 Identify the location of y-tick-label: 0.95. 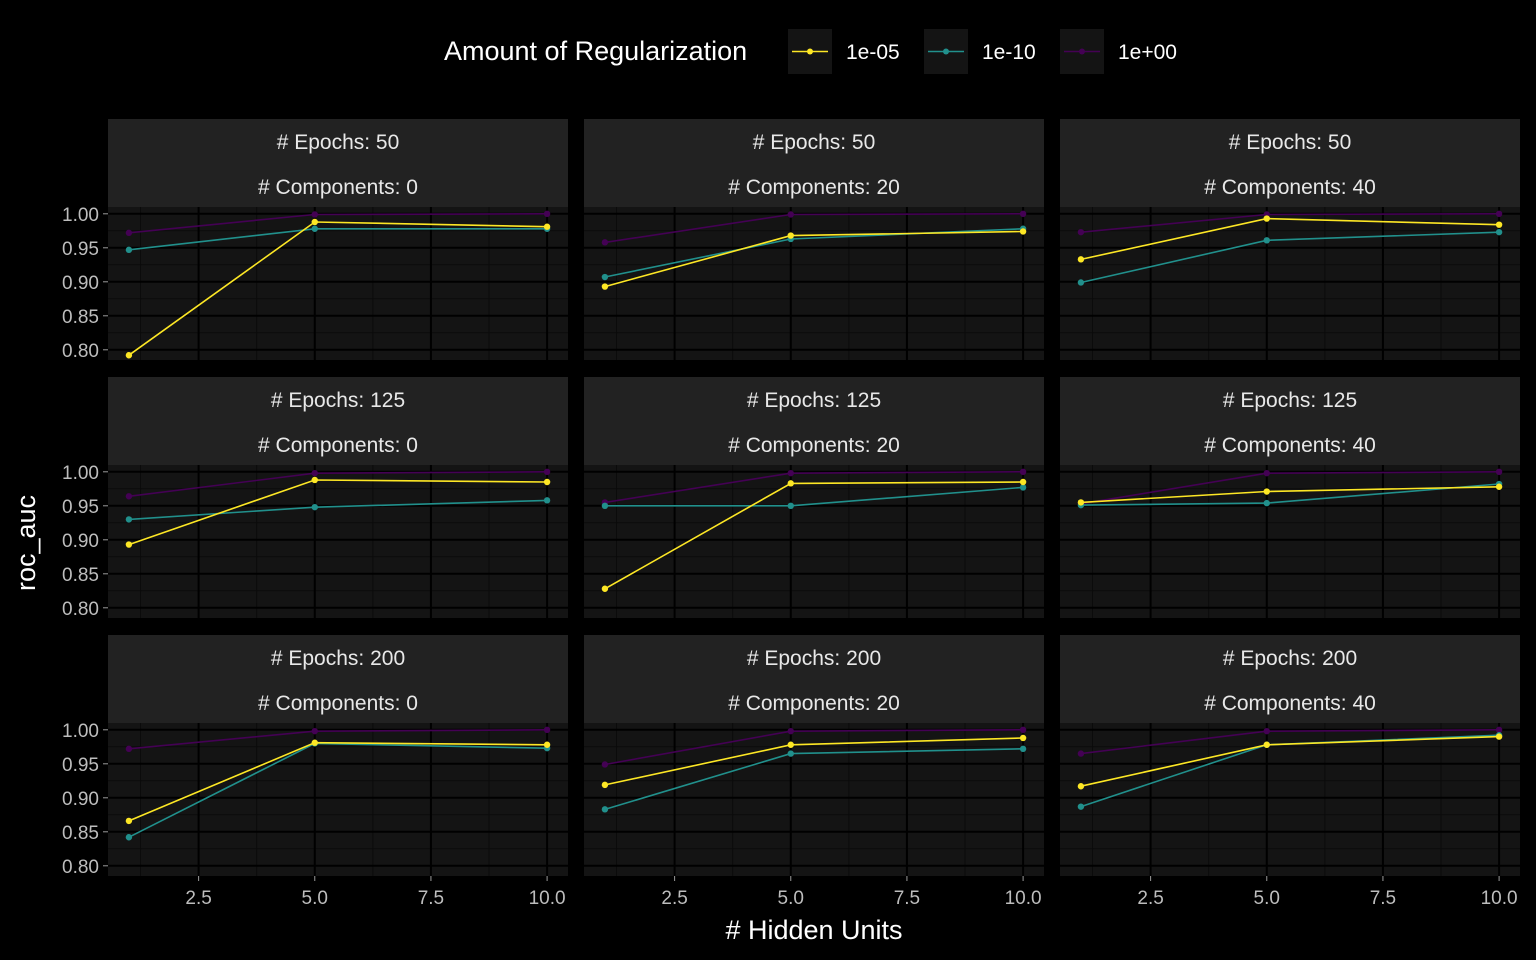
(80, 507).